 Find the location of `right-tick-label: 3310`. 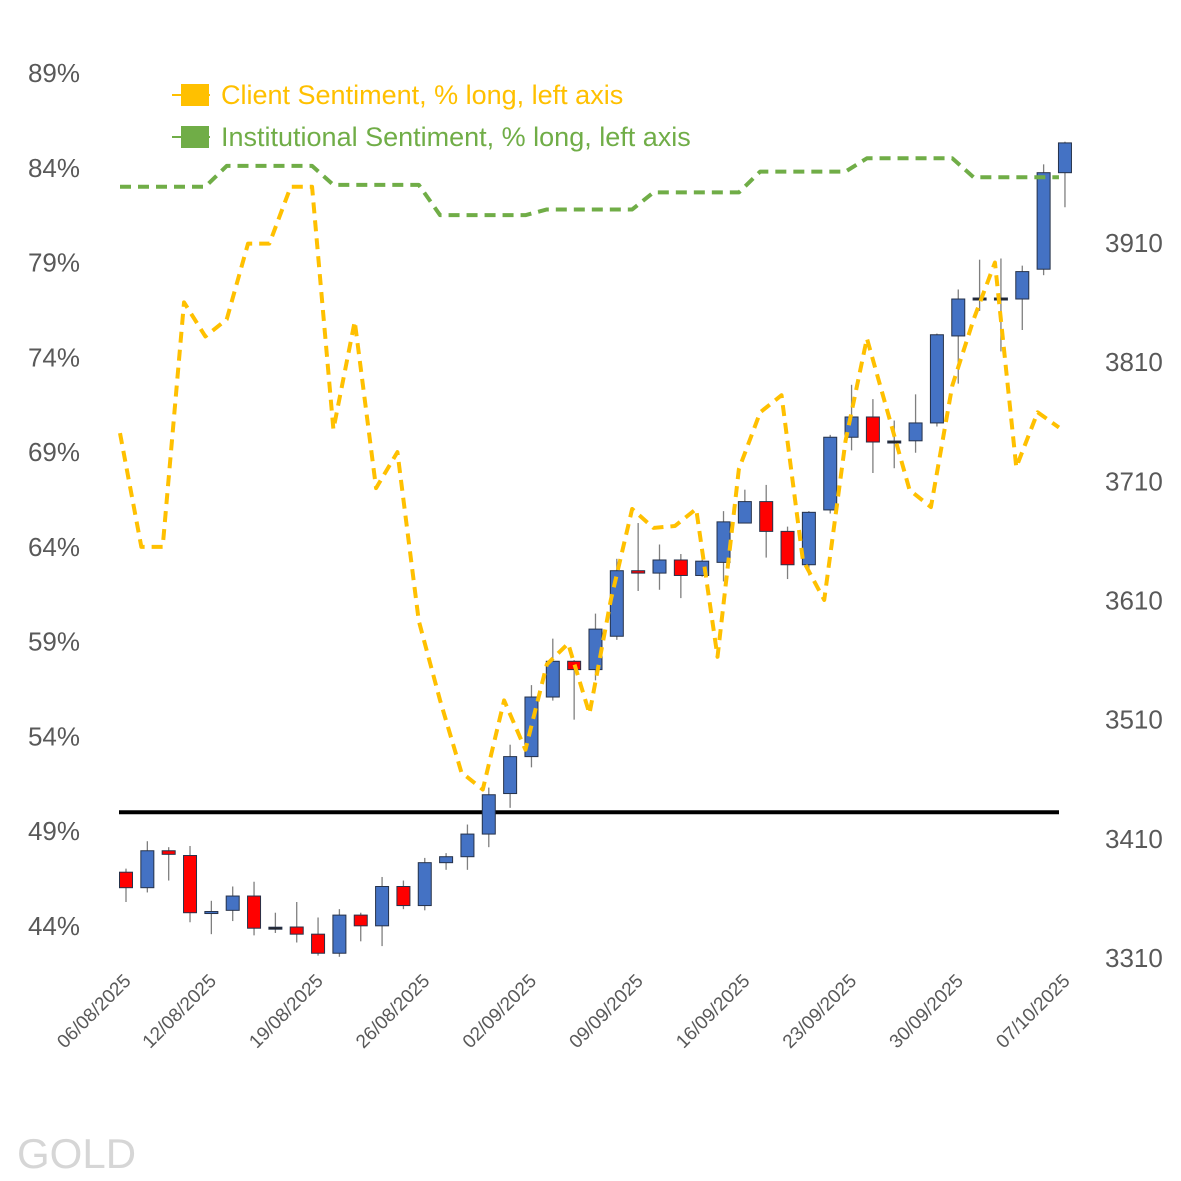

right-tick-label: 3310 is located at coordinates (1134, 958).